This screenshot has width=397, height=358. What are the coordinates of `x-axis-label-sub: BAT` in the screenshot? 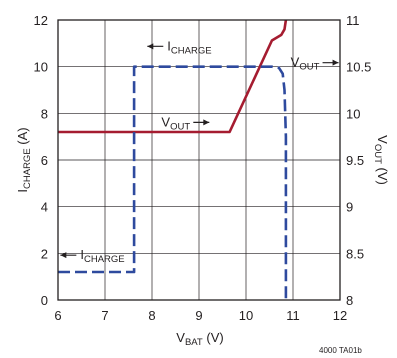 It's located at (194, 342).